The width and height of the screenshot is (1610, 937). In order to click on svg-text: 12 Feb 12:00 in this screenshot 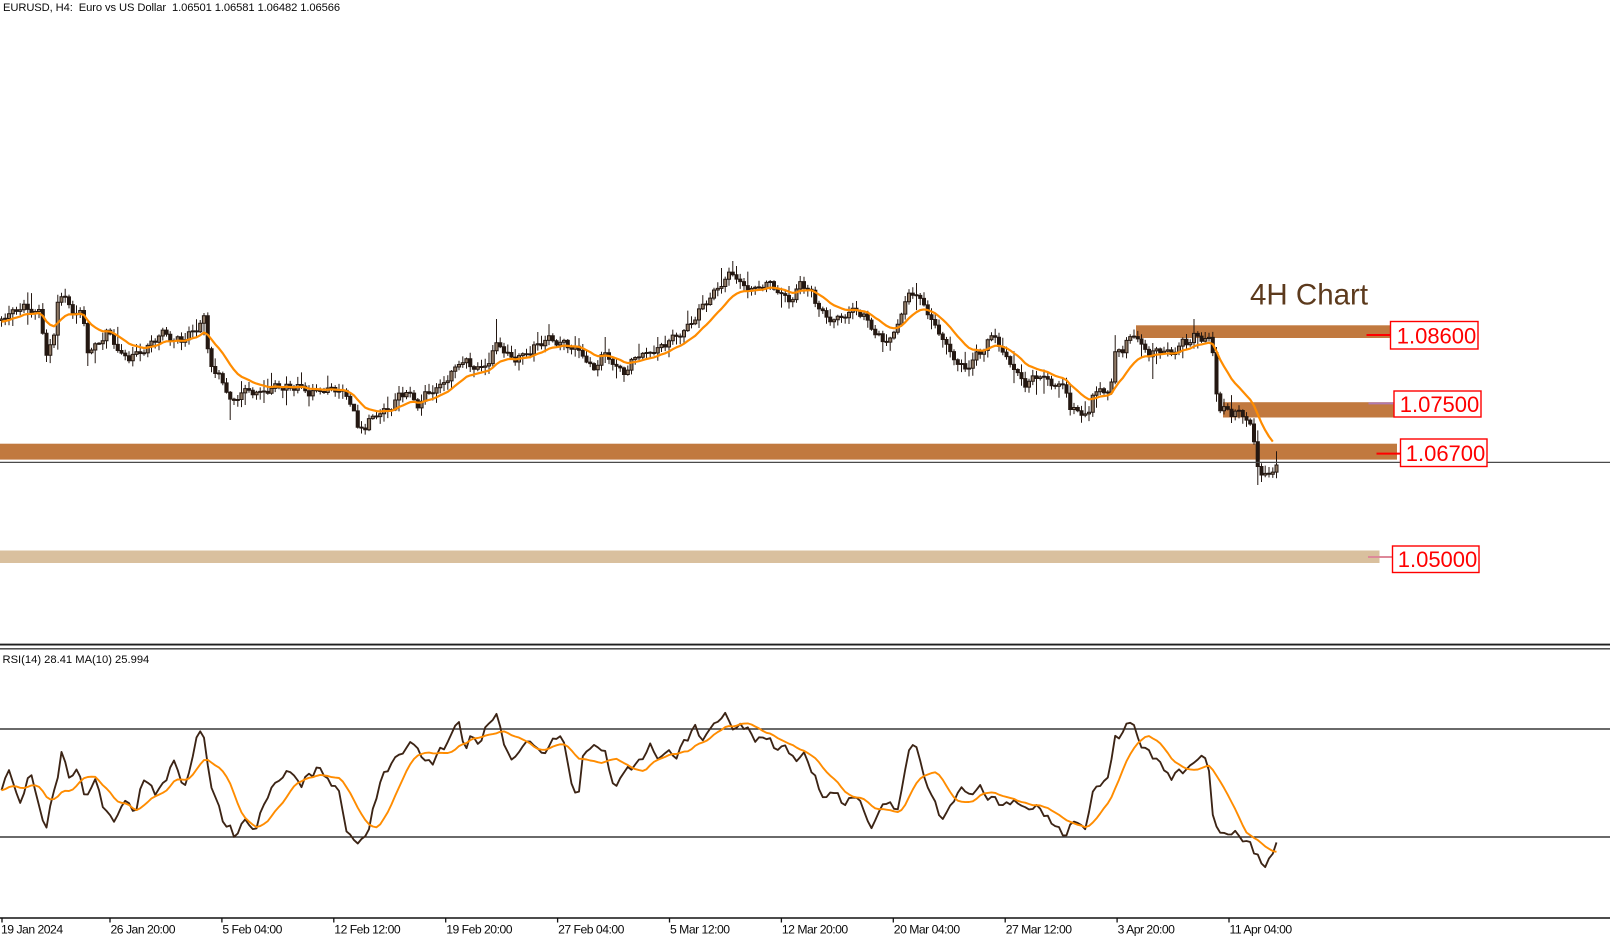, I will do `click(367, 930)`.